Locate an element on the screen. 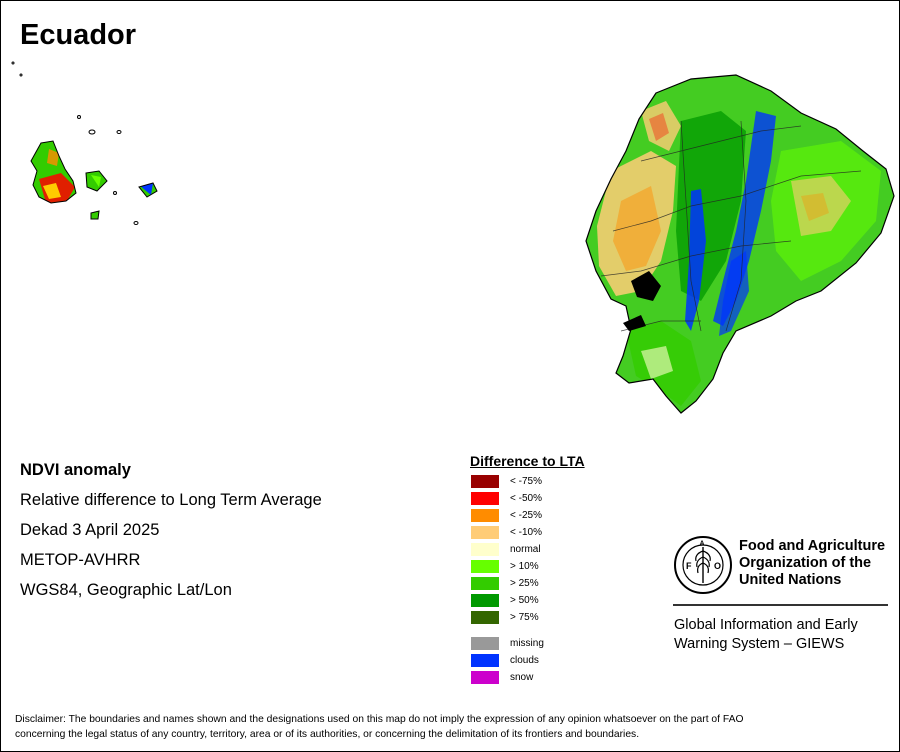 The height and width of the screenshot is (752, 900). legend-label: < -10% is located at coordinates (526, 532).